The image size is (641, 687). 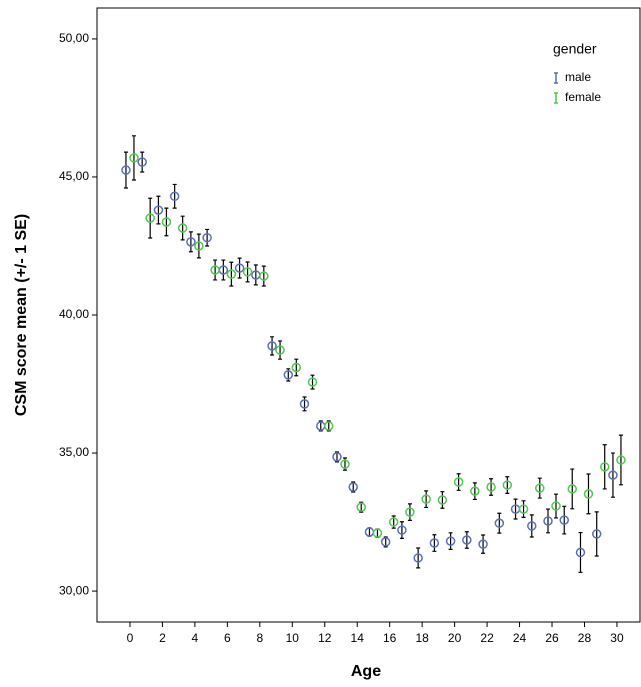 What do you see at coordinates (325, 638) in the screenshot?
I see `x-tick-label: 12` at bounding box center [325, 638].